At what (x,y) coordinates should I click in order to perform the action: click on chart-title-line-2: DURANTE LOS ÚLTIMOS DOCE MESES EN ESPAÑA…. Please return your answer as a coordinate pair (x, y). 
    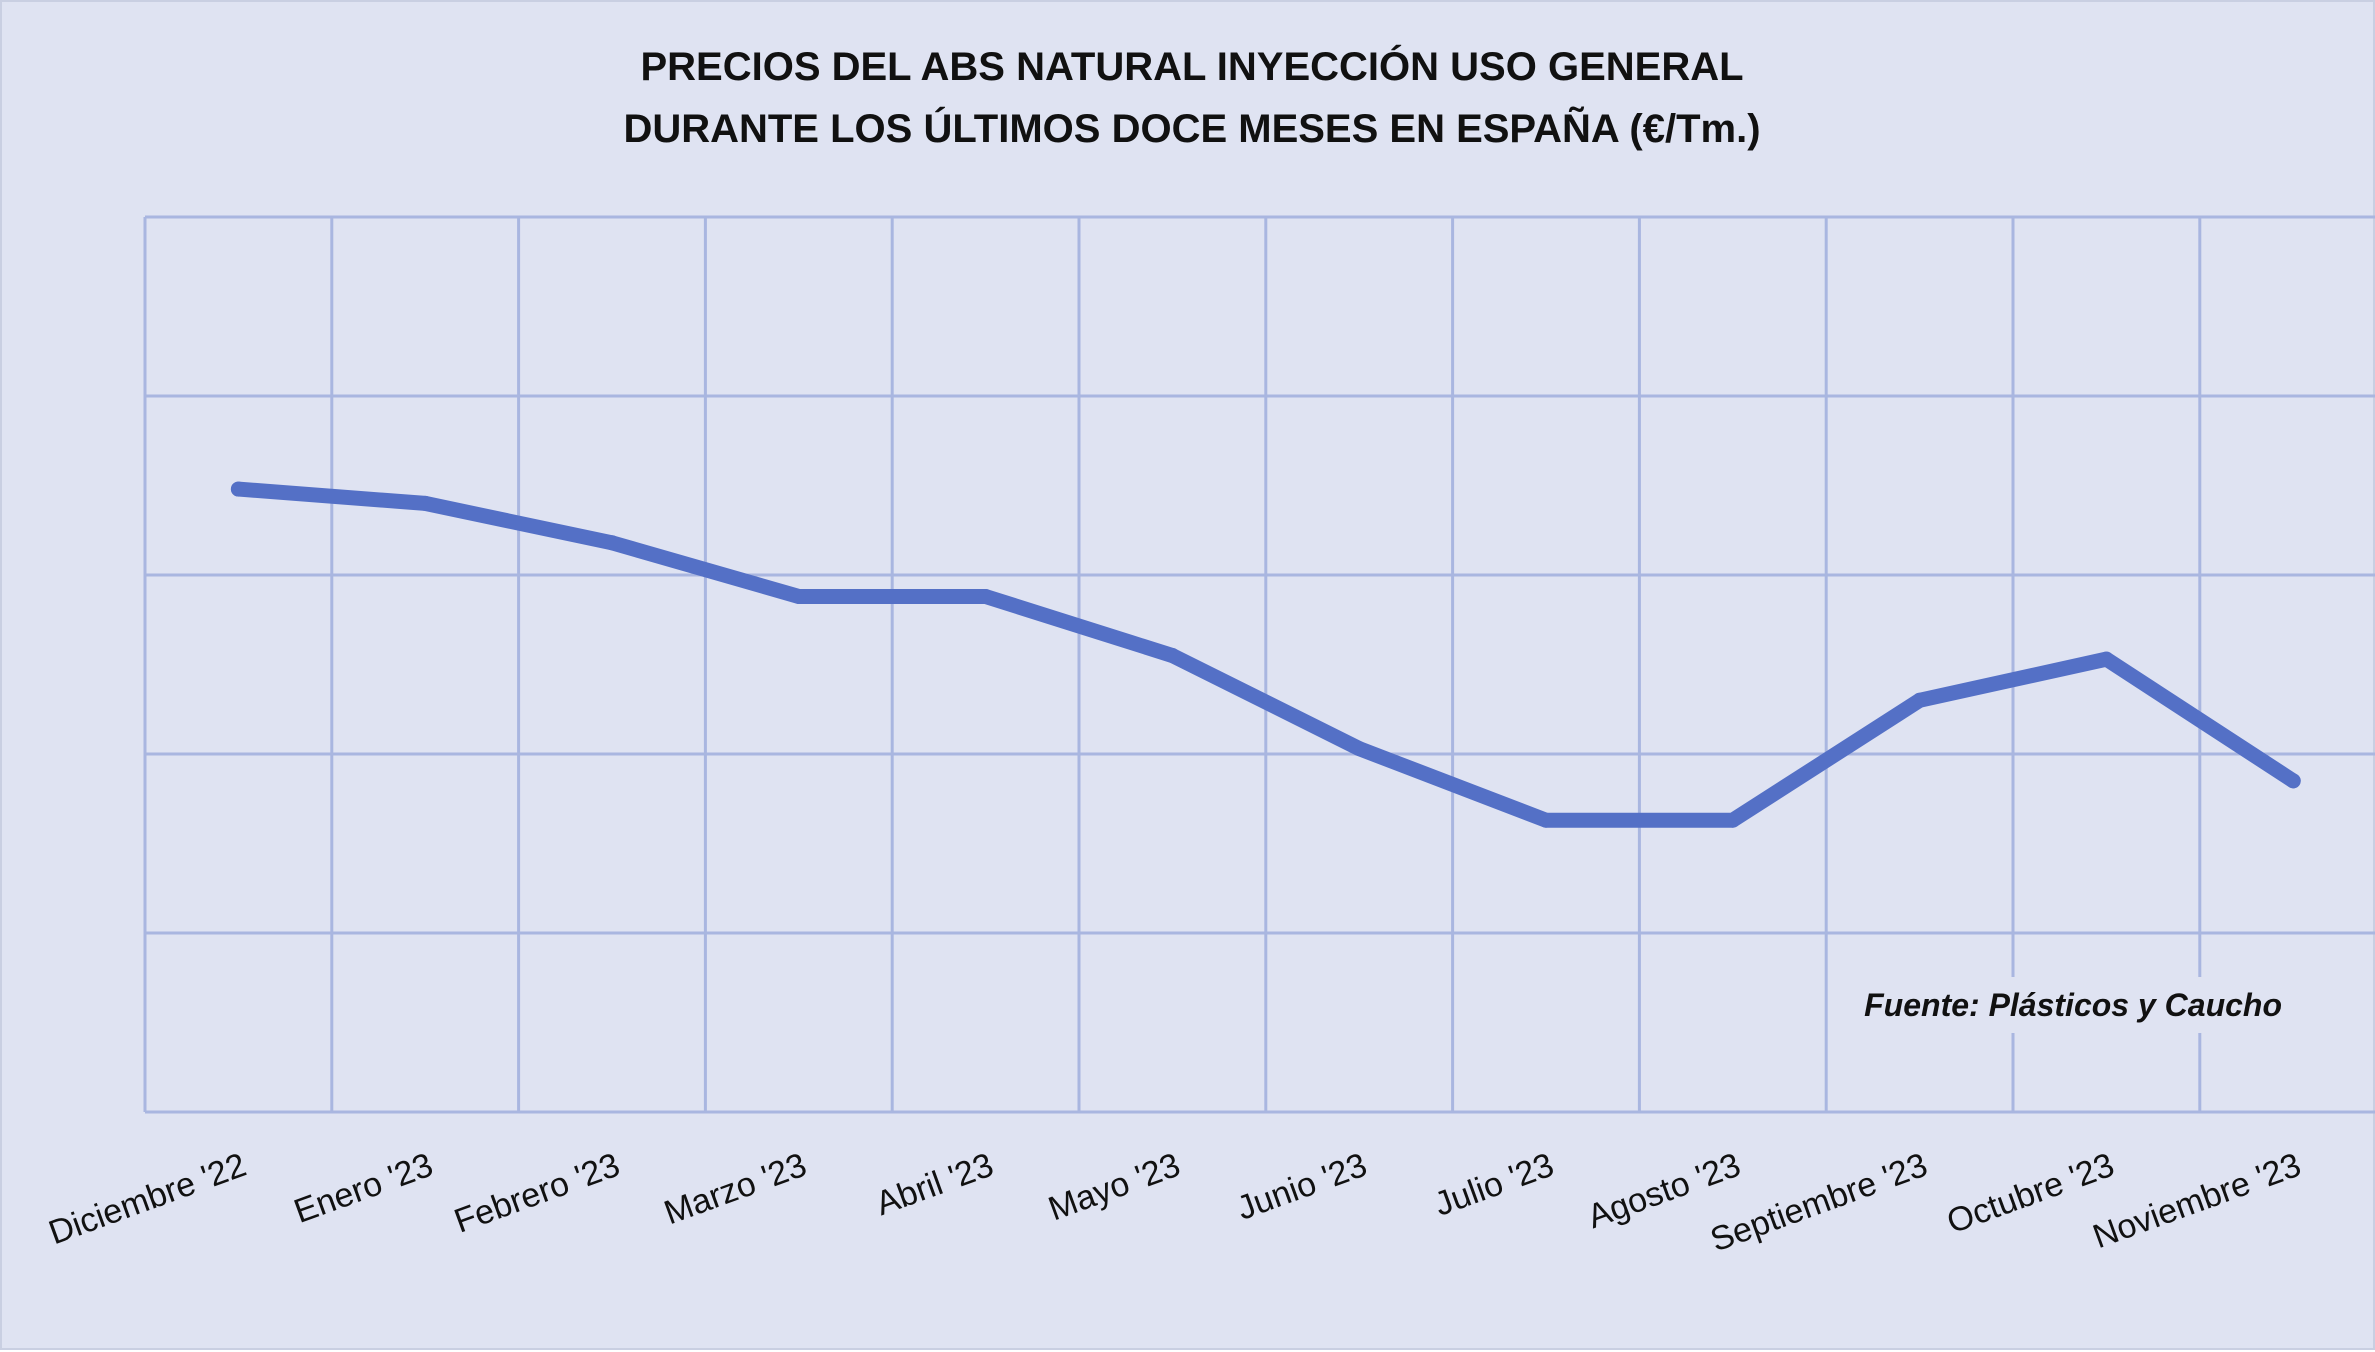
    Looking at the image, I should click on (1191, 128).